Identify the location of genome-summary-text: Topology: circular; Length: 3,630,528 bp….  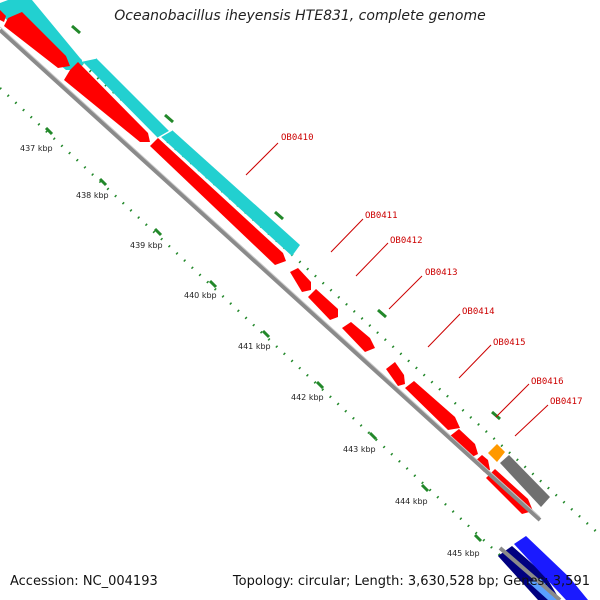
(411, 581).